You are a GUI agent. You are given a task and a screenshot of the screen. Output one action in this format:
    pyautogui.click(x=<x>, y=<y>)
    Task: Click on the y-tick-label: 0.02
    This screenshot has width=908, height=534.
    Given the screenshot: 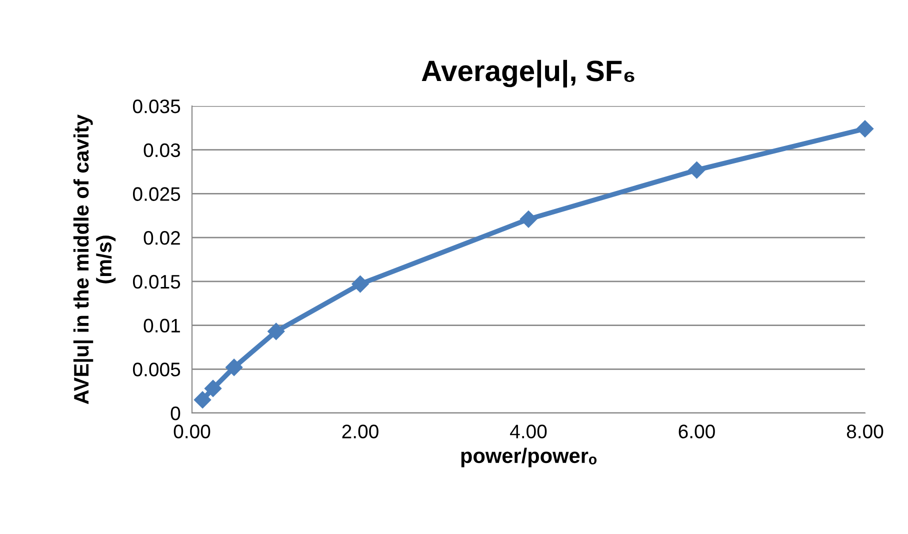 What is the action you would take?
    pyautogui.click(x=162, y=238)
    